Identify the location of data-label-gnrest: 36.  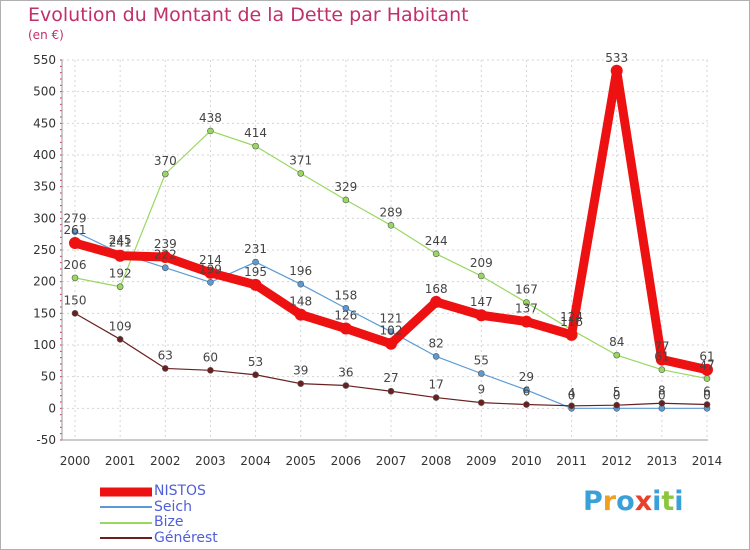
(345, 373).